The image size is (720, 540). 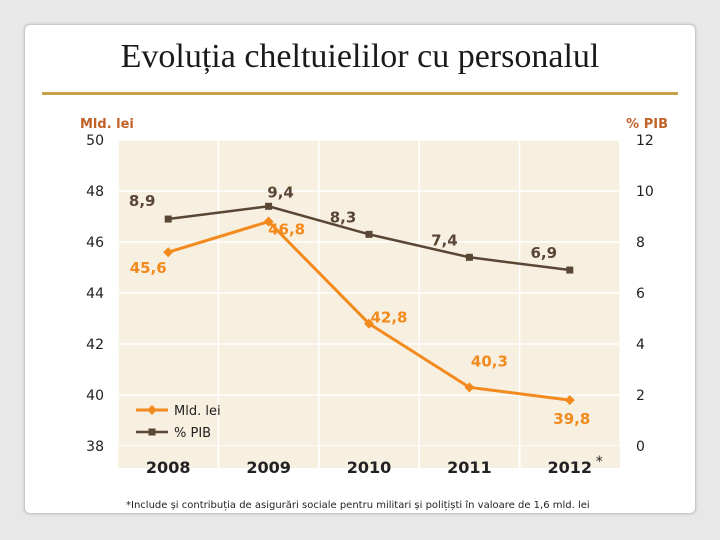 What do you see at coordinates (95, 345) in the screenshot?
I see `y-left-tick-label: 42` at bounding box center [95, 345].